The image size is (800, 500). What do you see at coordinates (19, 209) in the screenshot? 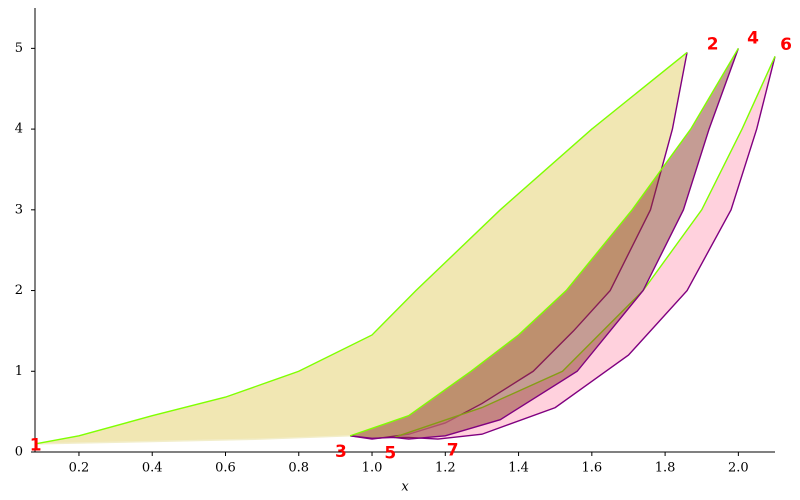
I see `y-tick-label: 3` at bounding box center [19, 209].